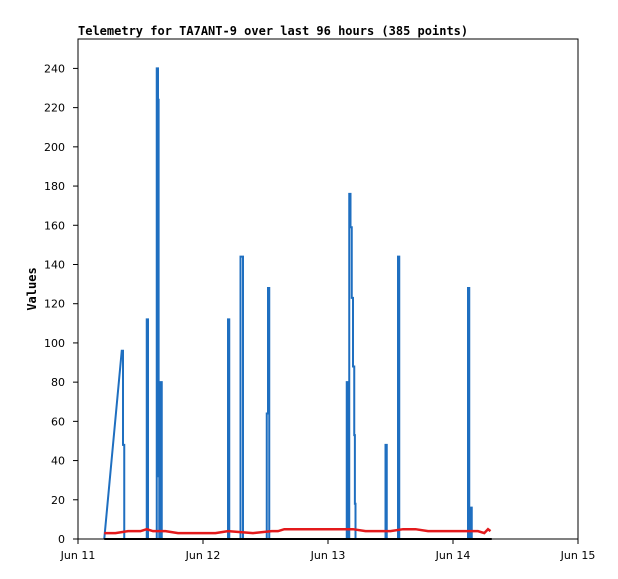 The height and width of the screenshot is (579, 618). What do you see at coordinates (58, 461) in the screenshot?
I see `y-tick-label-2: 40` at bounding box center [58, 461].